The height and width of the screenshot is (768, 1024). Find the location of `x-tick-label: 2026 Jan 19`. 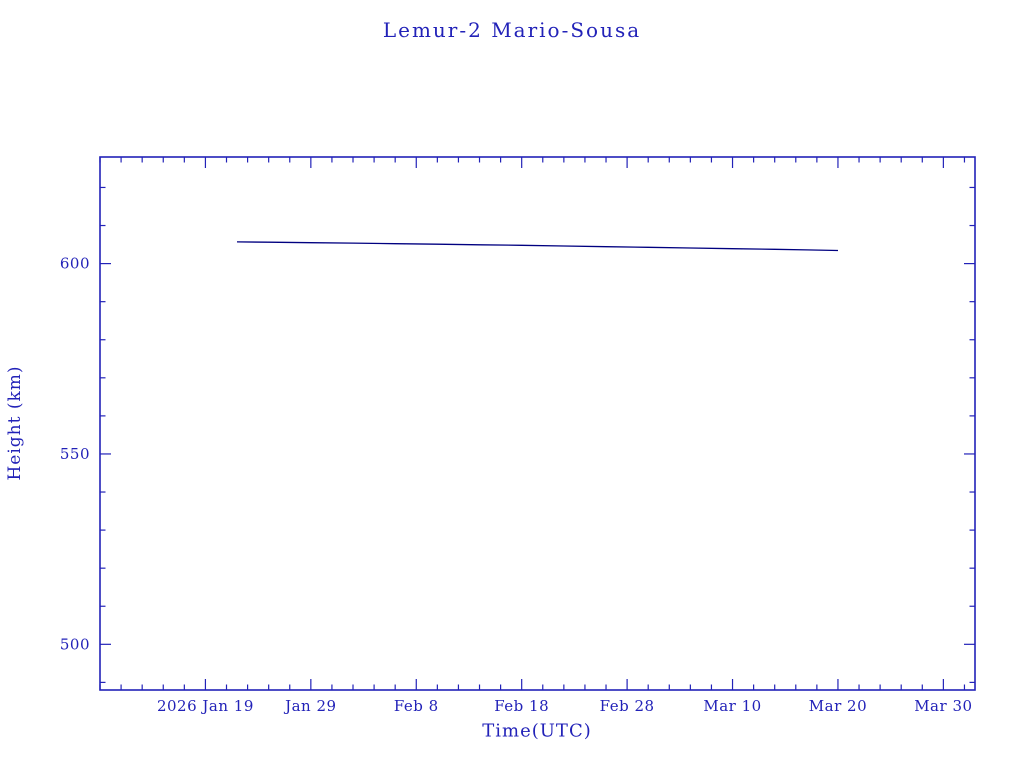

x-tick-label: 2026 Jan 19 is located at coordinates (205, 706).